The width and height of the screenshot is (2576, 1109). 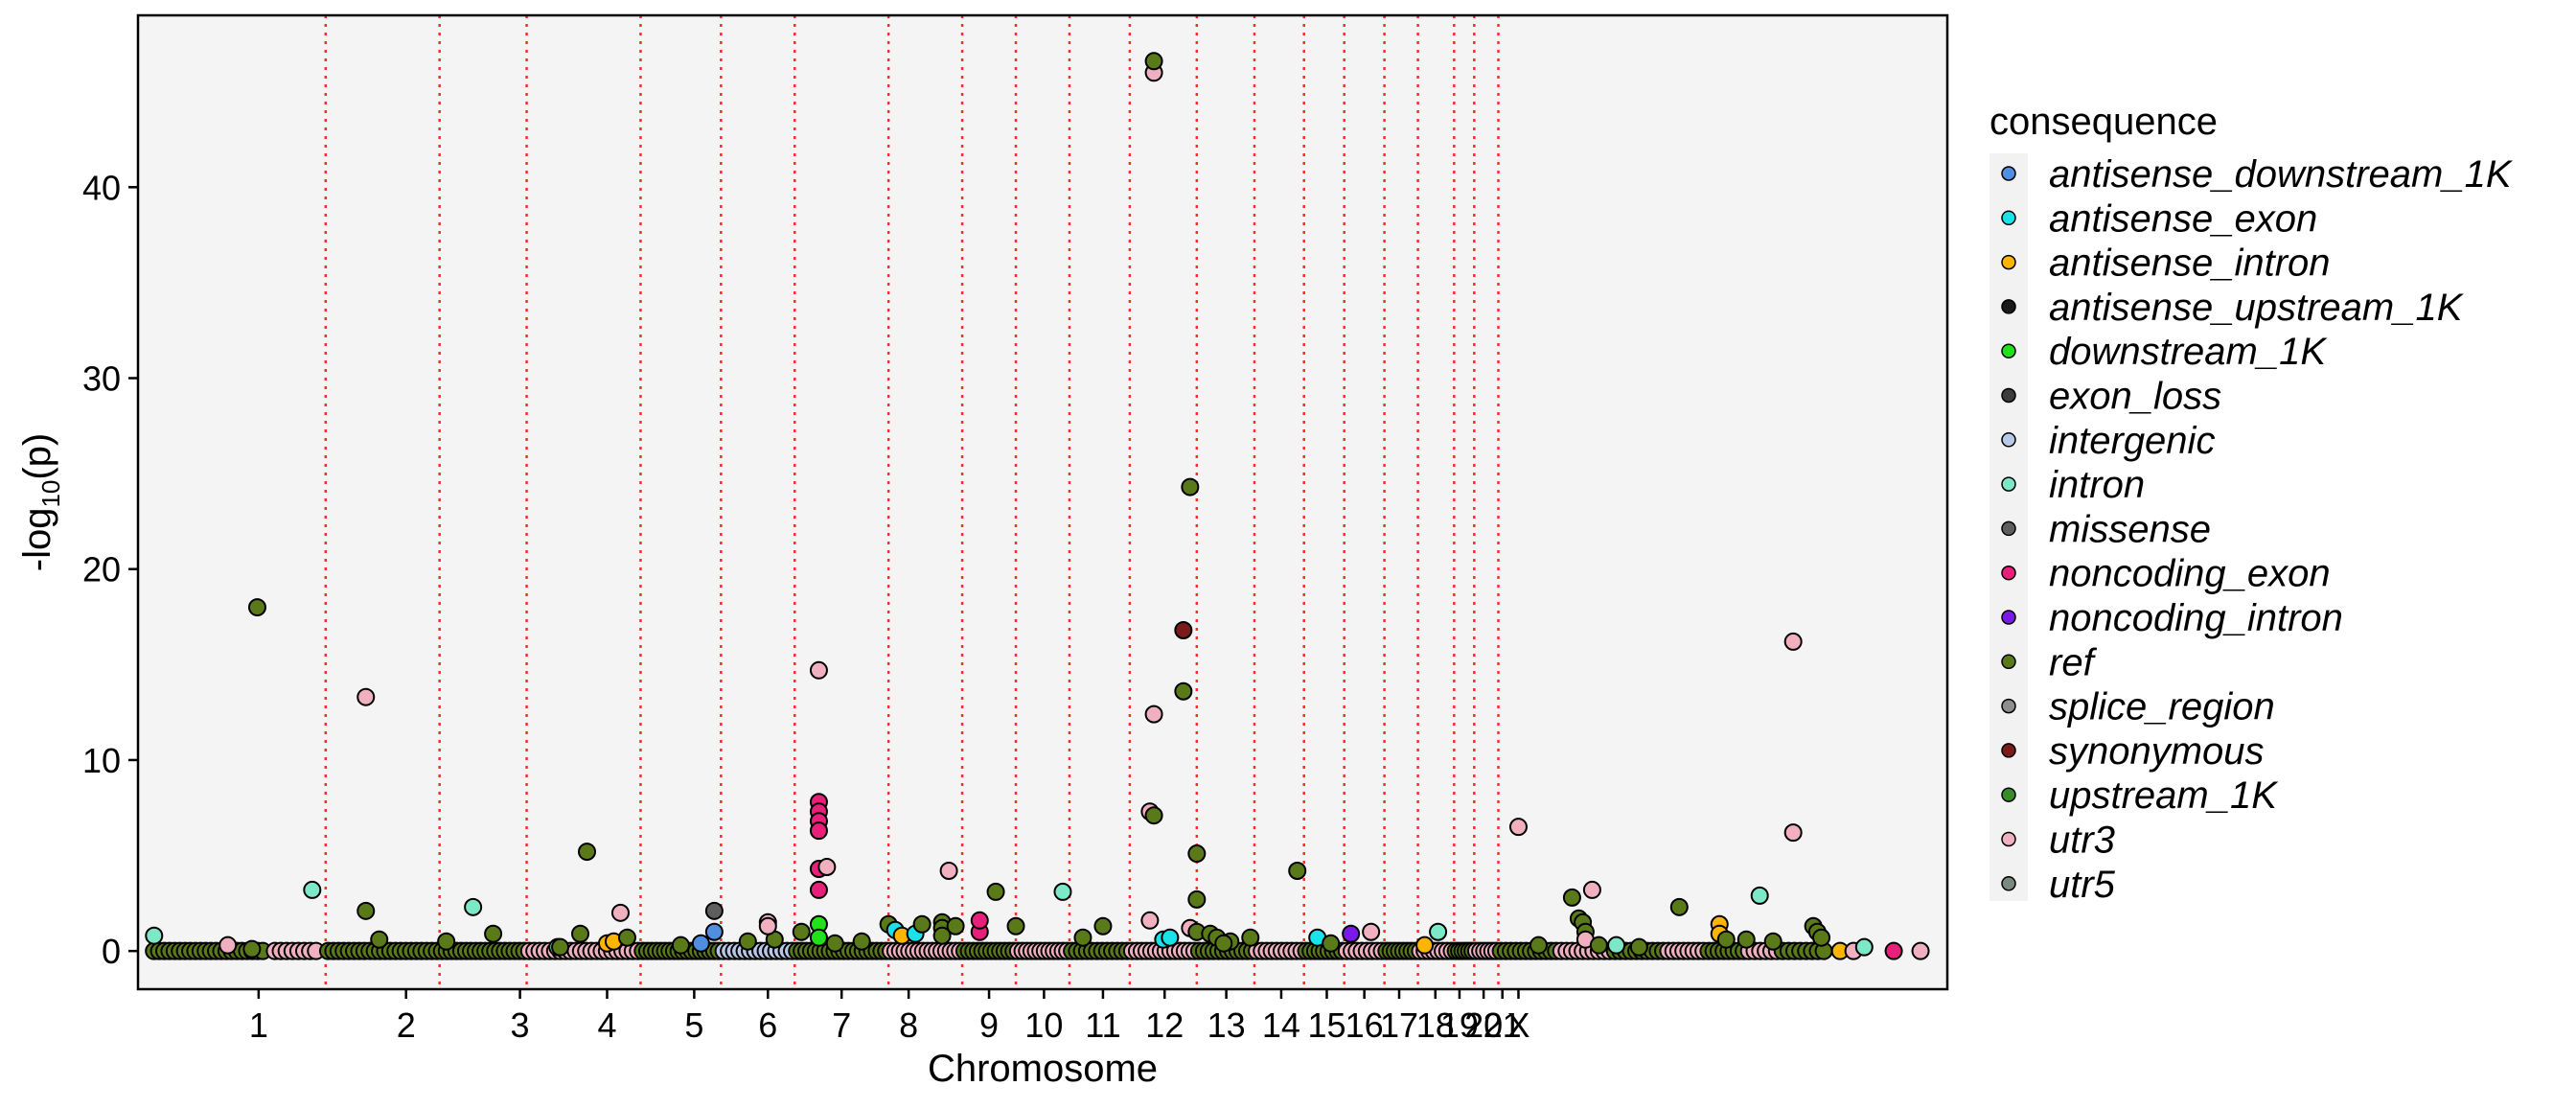 I want to click on legend-label: exon_loss, so click(x=2135, y=397).